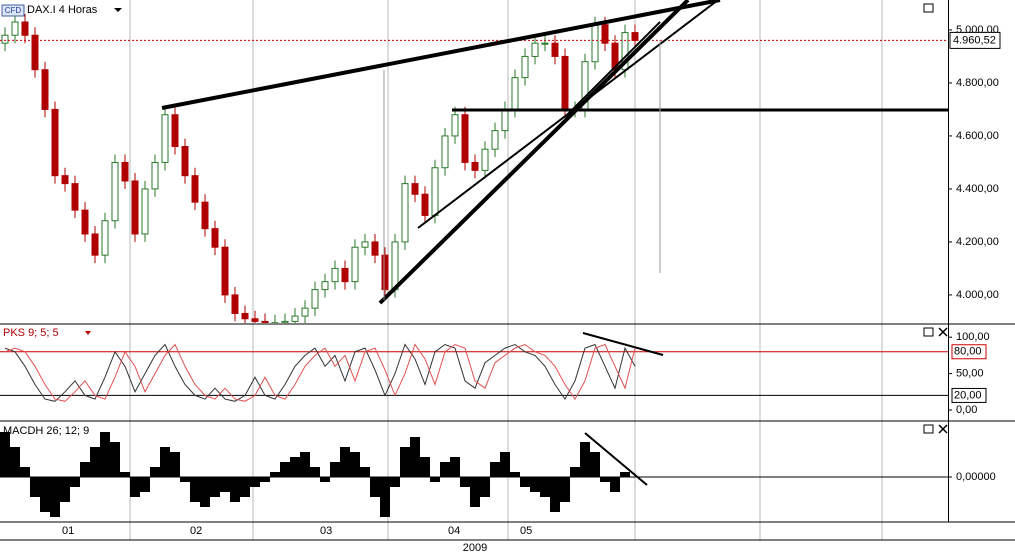  What do you see at coordinates (977, 295) in the screenshot?
I see `y-tick-label: 4.000,00` at bounding box center [977, 295].